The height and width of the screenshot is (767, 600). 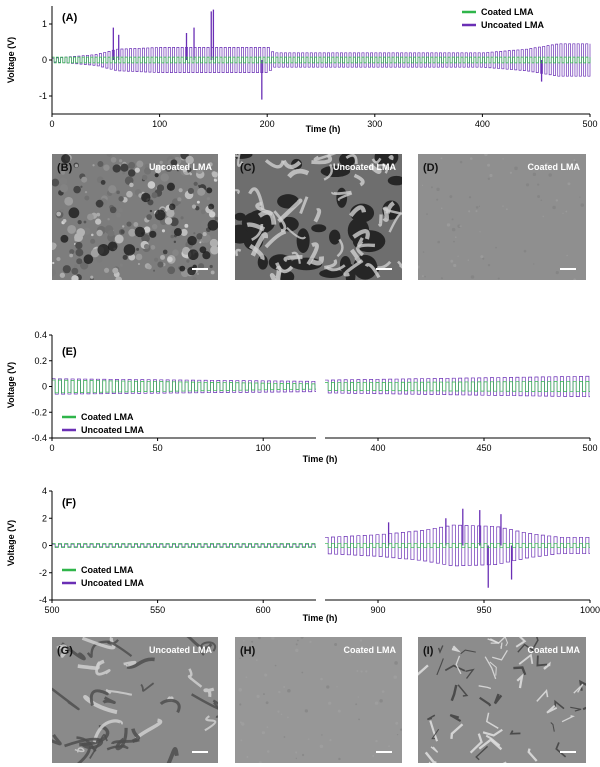 I want to click on panel-tag: (H), so click(x=248, y=651).